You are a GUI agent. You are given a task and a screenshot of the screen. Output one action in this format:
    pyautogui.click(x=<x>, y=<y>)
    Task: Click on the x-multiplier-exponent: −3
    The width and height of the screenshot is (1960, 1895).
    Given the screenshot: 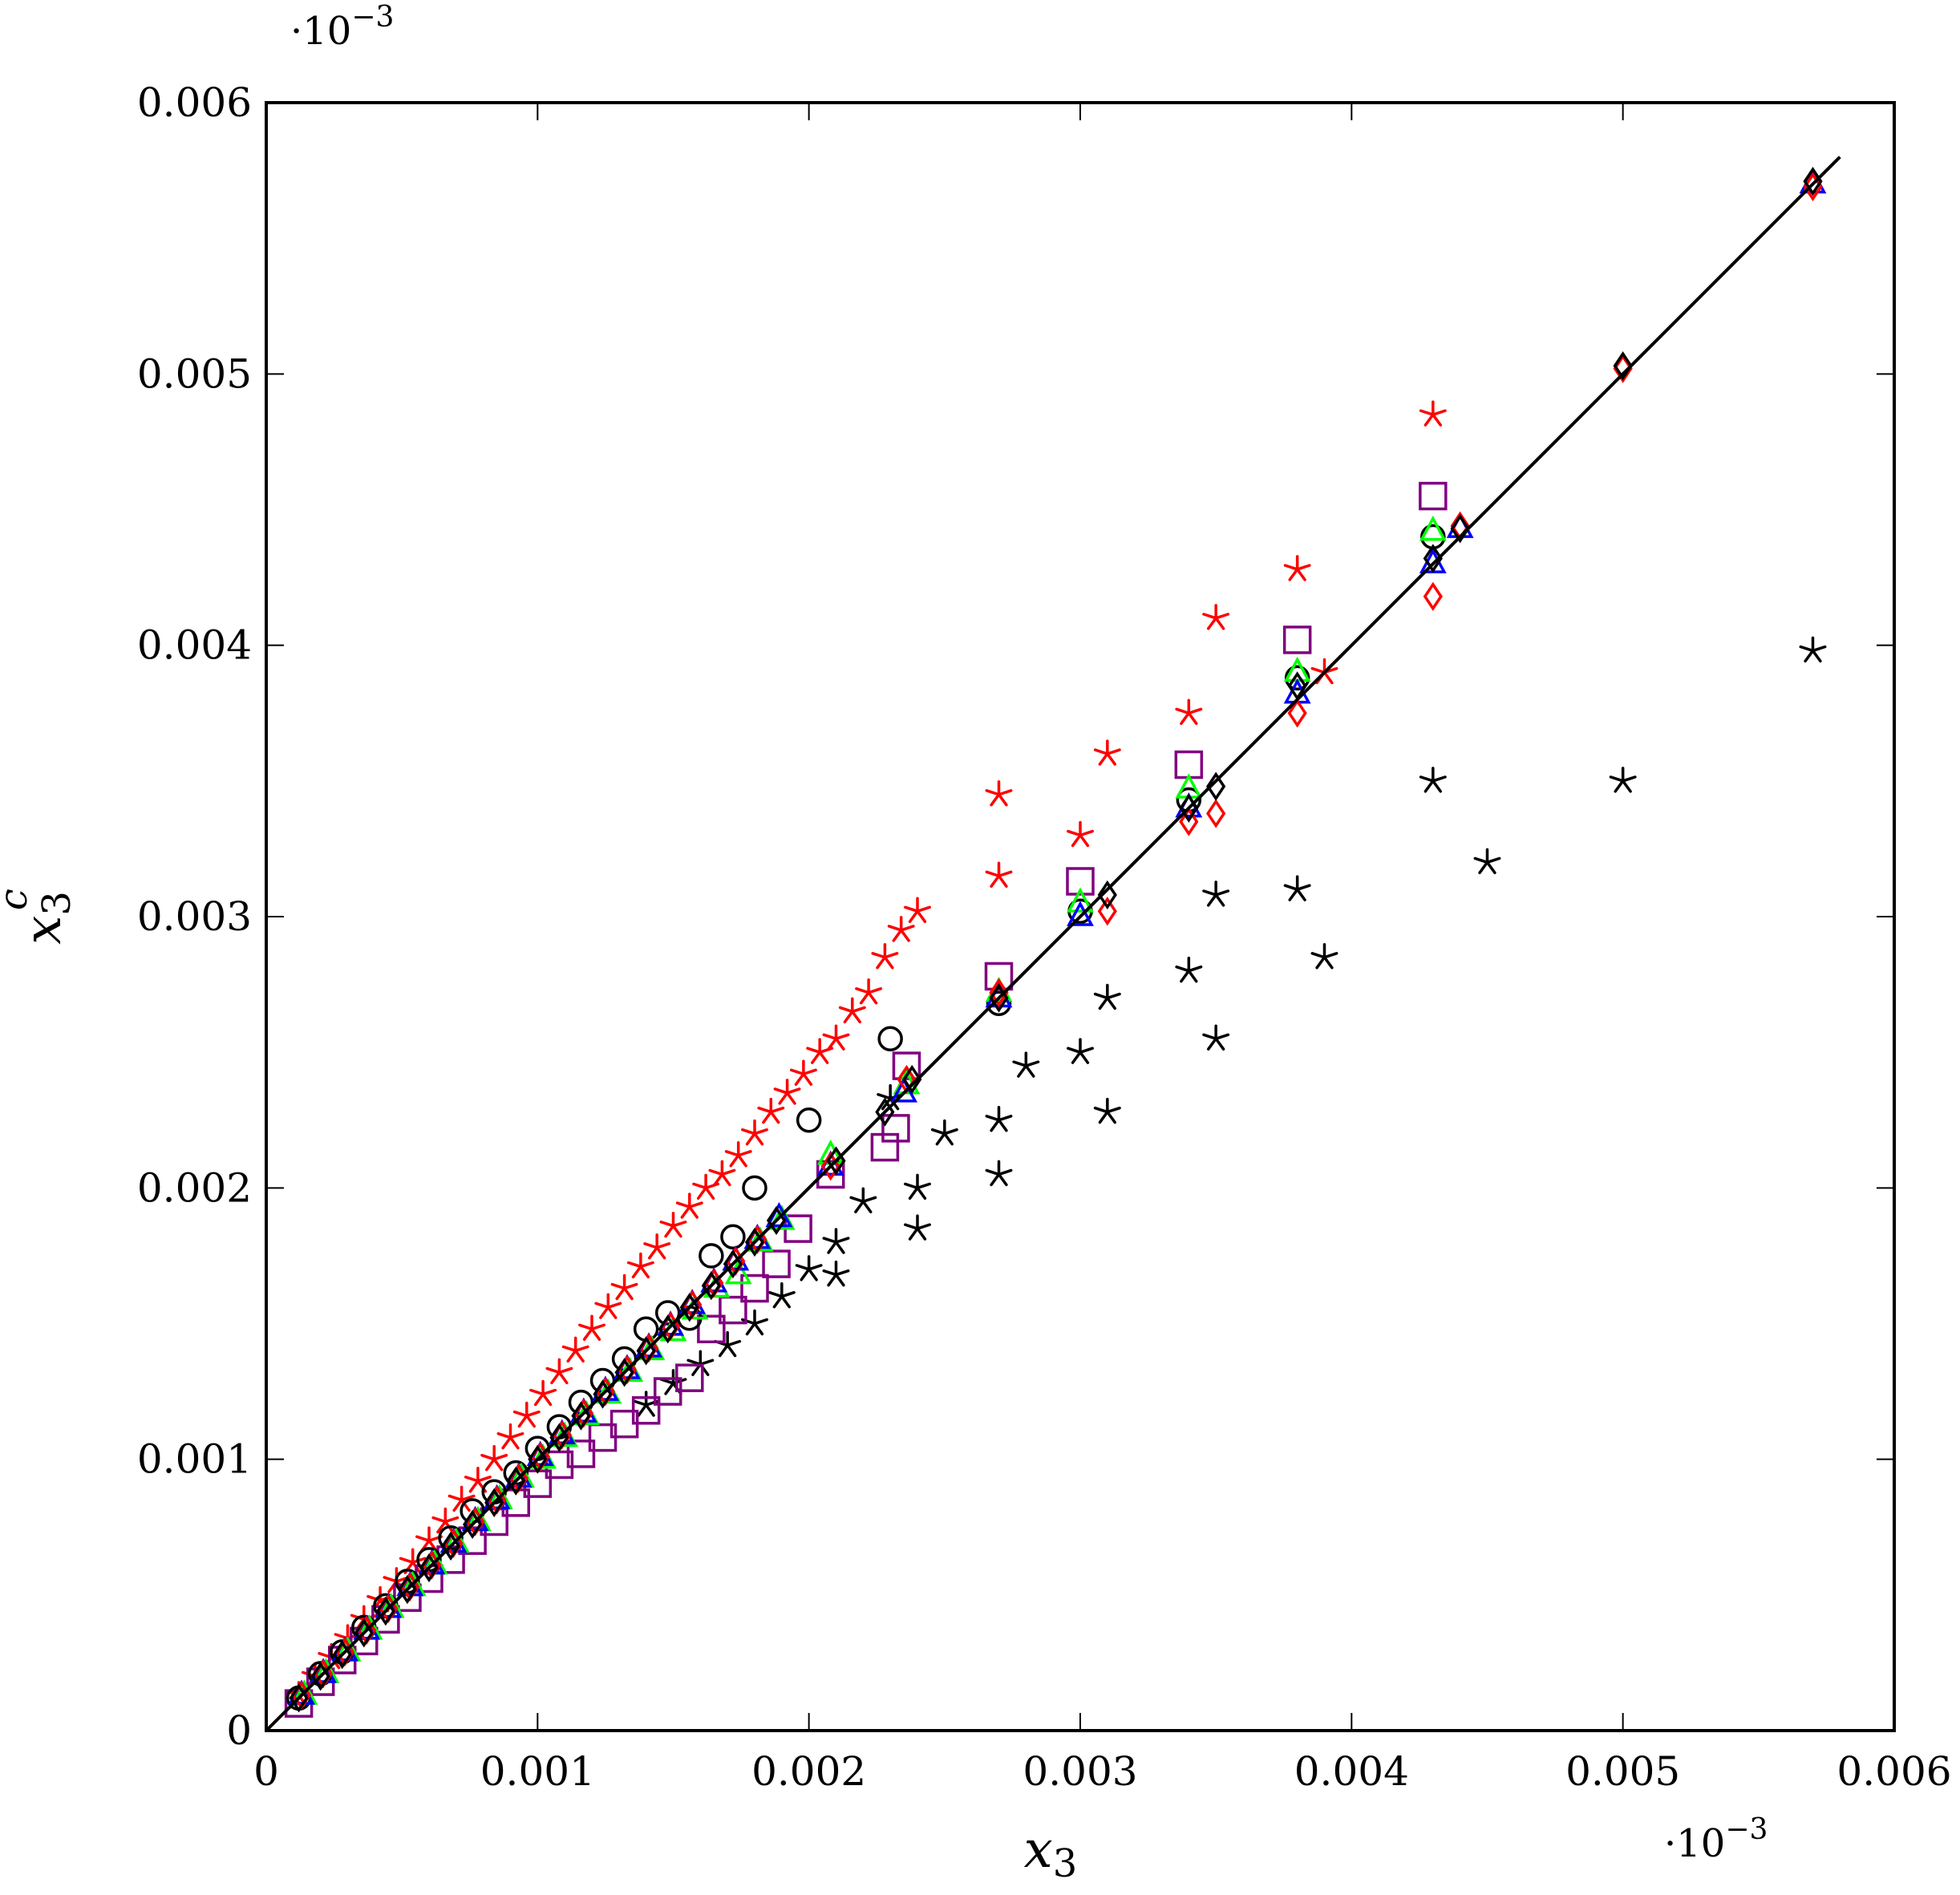 What is the action you would take?
    pyautogui.click(x=1746, y=1829)
    